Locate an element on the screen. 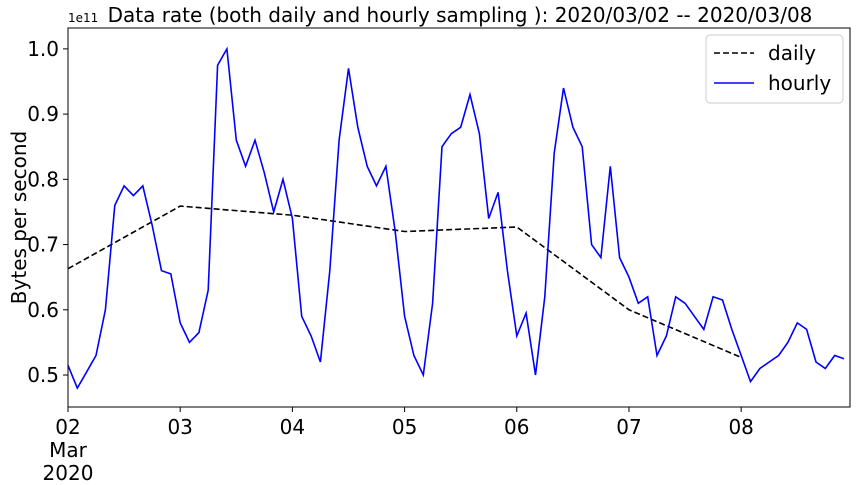 The width and height of the screenshot is (857, 485). x-date-label: Mar is located at coordinates (68, 450).